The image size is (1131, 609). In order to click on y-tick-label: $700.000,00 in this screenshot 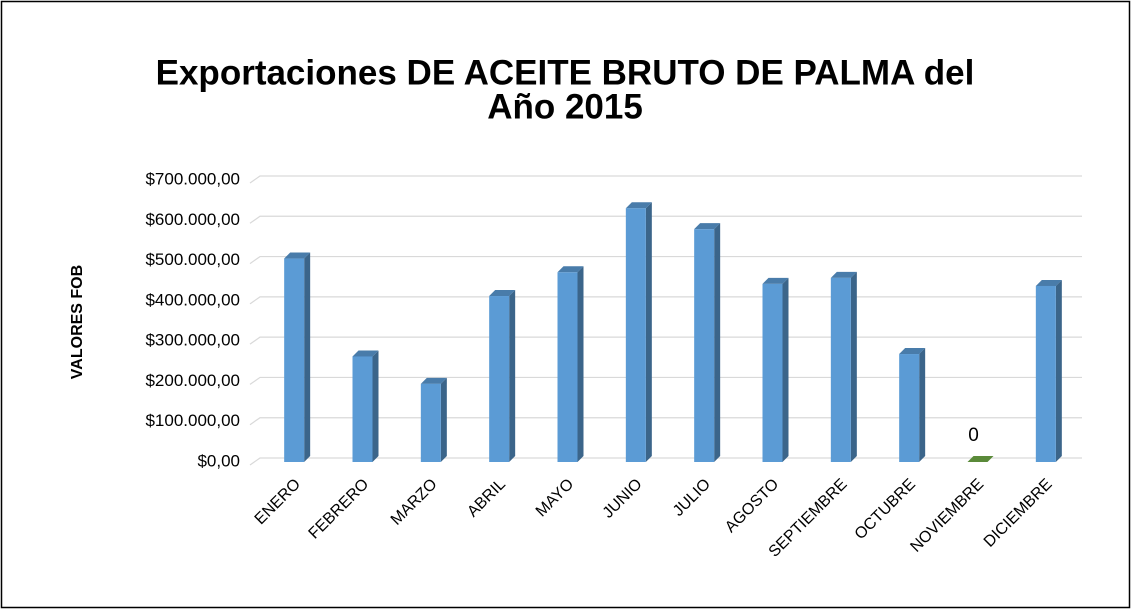, I will do `click(192, 178)`.